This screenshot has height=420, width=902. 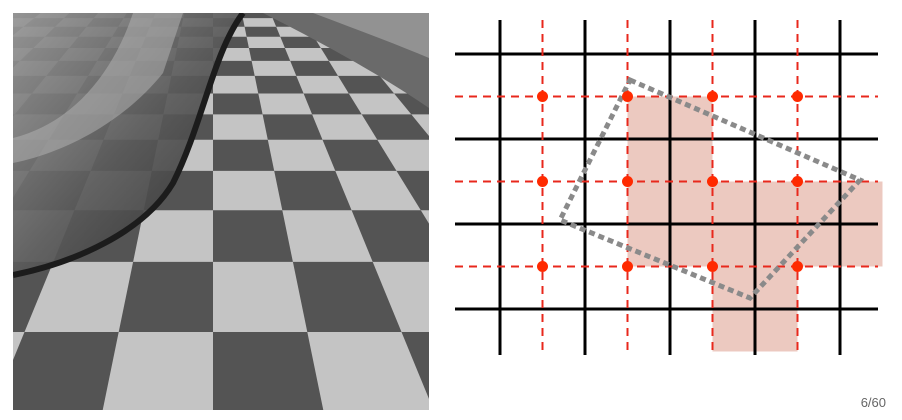 I want to click on sample-points, so click(x=670, y=181).